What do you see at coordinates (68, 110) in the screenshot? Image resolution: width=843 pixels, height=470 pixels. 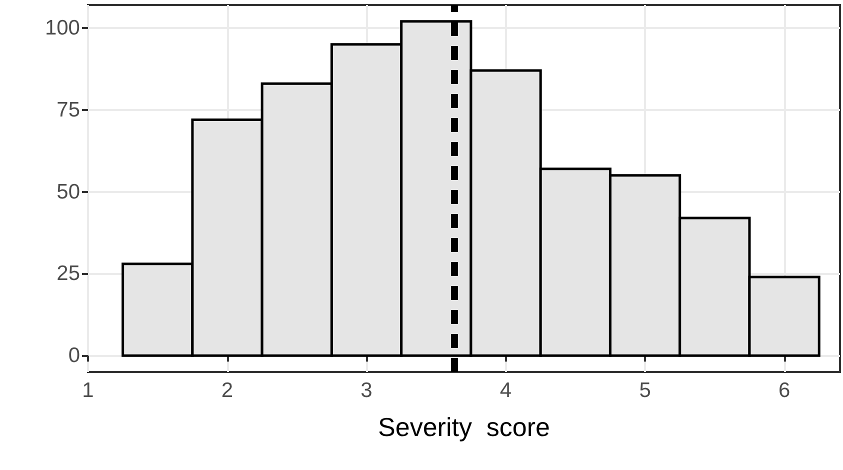 I see `y-tick-label: 75` at bounding box center [68, 110].